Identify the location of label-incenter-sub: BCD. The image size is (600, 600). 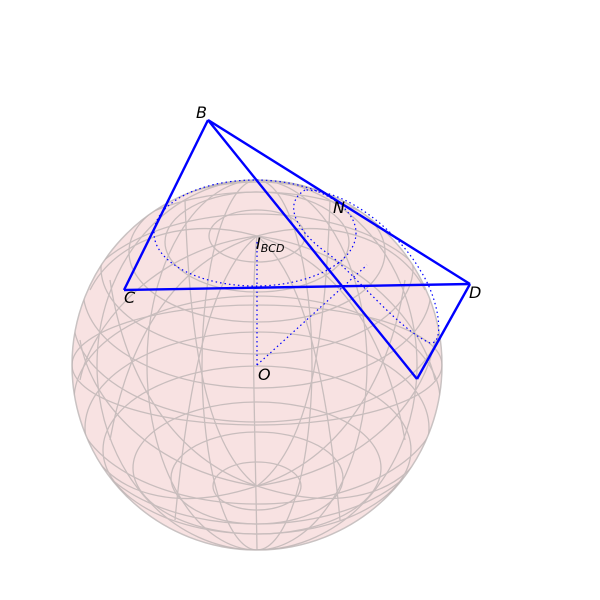
(273, 248).